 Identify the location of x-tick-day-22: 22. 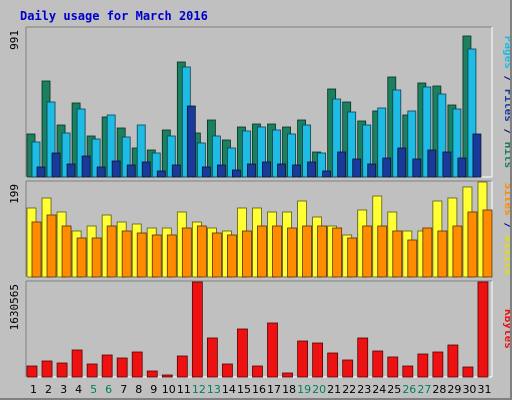
(349, 389).